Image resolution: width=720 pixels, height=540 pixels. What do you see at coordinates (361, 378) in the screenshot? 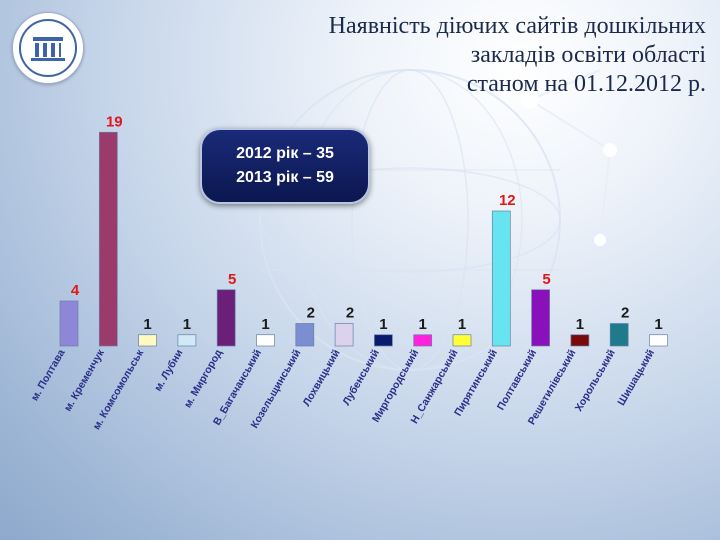
I see `category-label: Лубенський` at bounding box center [361, 378].